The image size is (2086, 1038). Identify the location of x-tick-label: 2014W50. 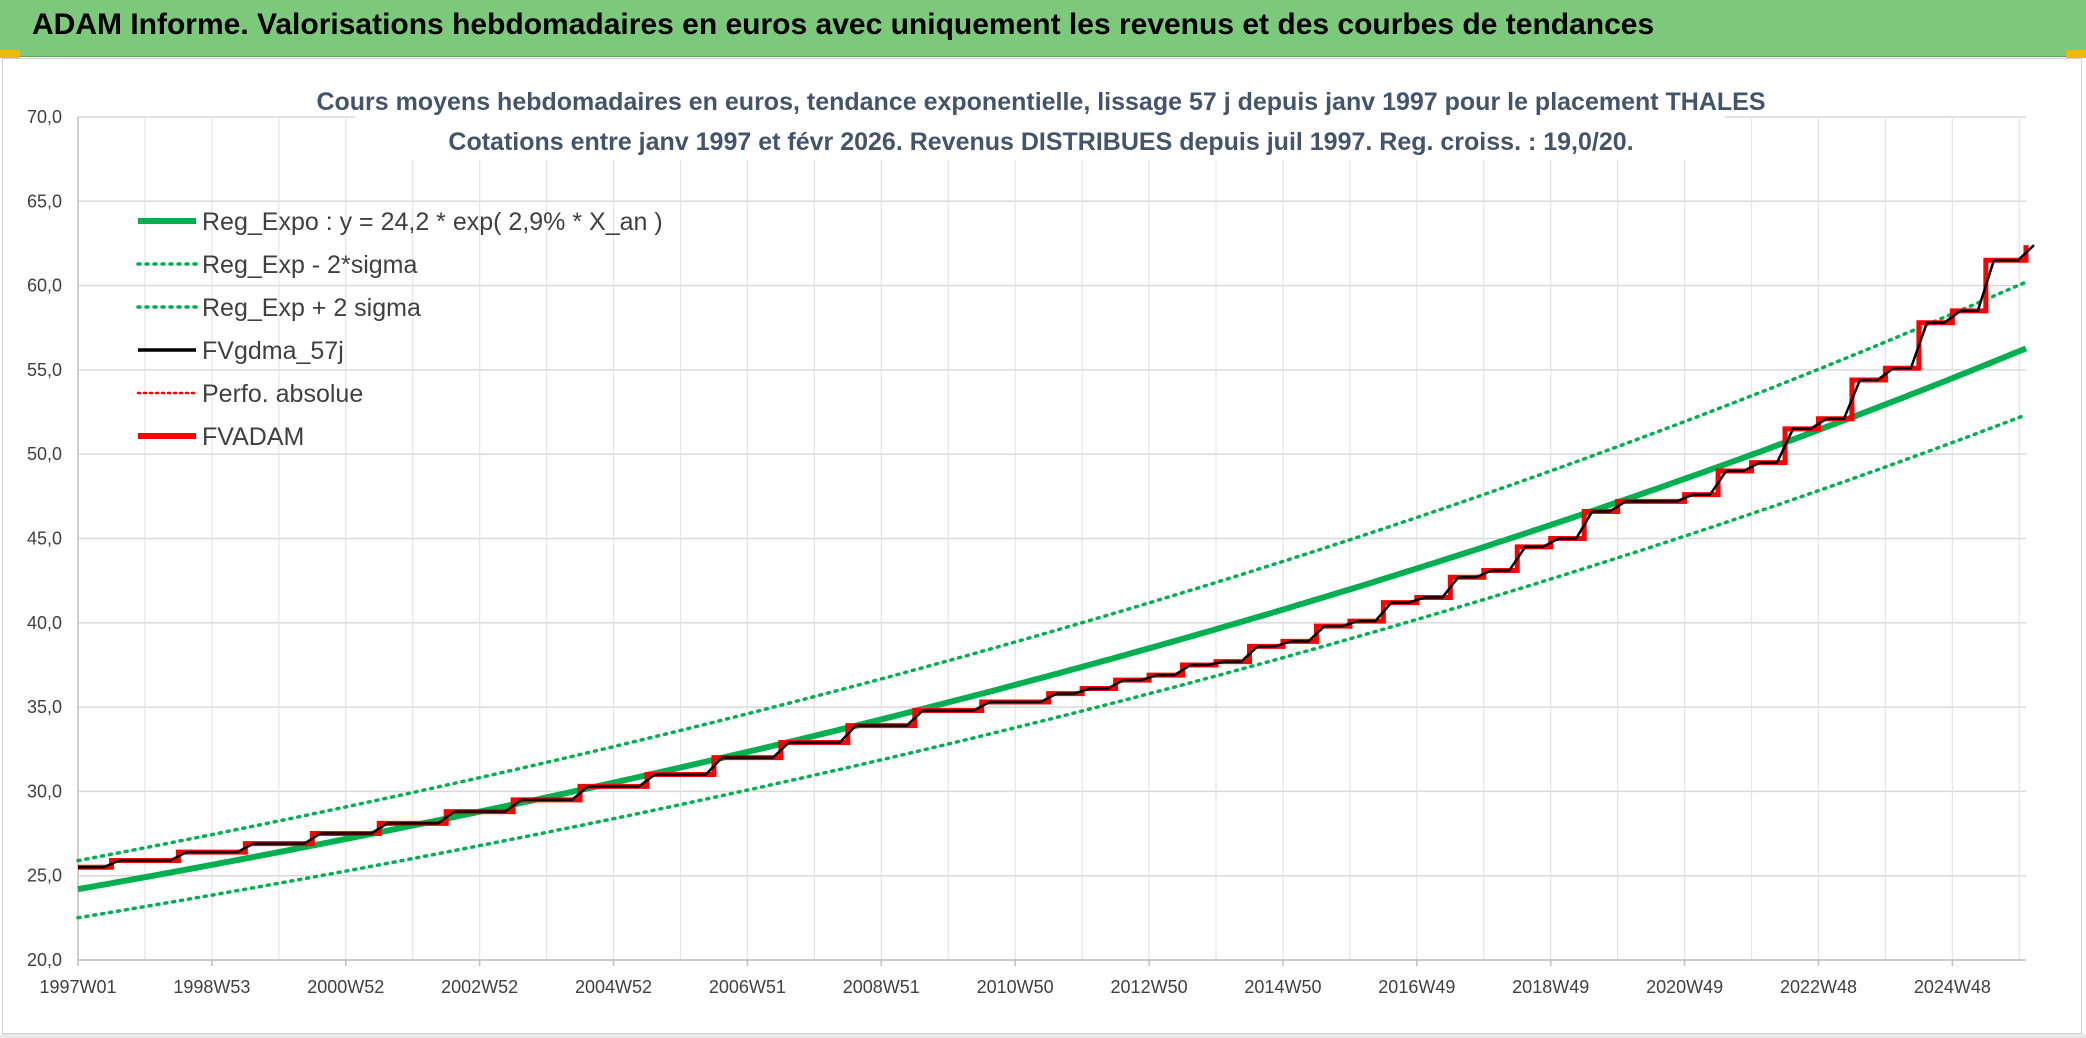
(1282, 987).